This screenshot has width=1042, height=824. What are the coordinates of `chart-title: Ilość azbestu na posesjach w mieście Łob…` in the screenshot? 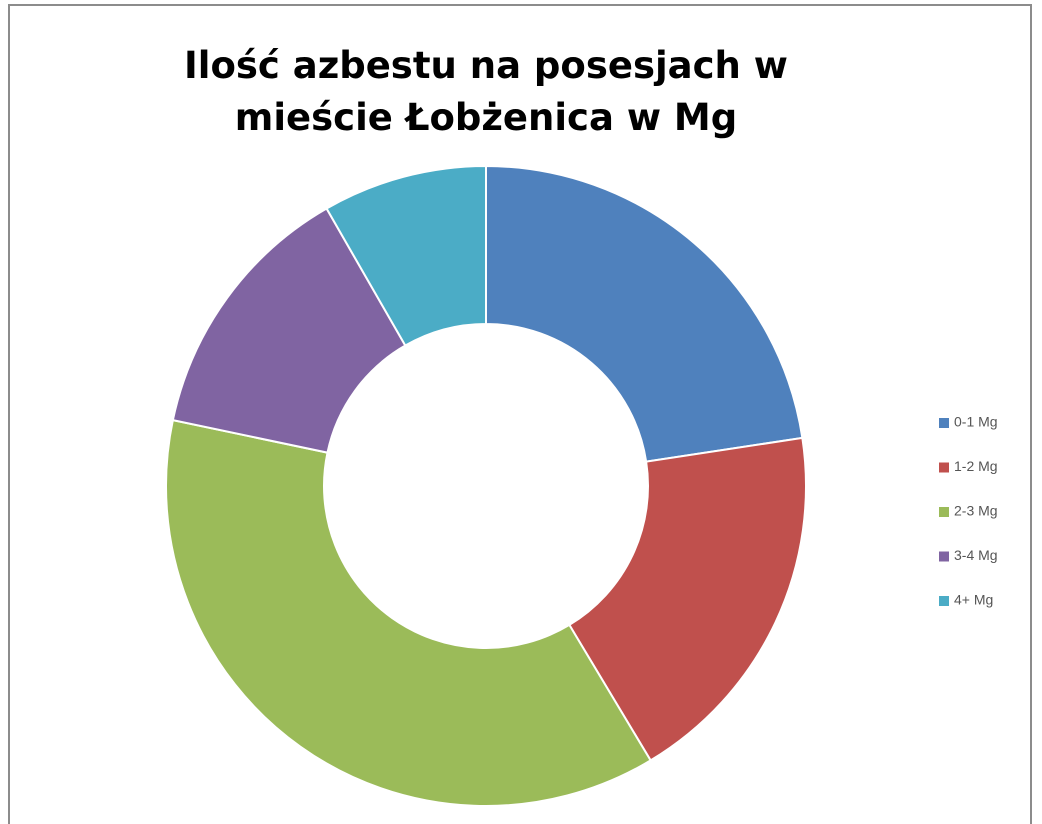 It's located at (486, 91).